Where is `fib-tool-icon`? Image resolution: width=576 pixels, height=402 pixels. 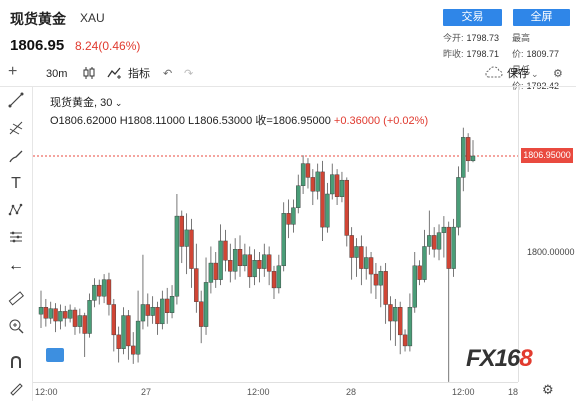 fib-tool-icon is located at coordinates (16, 130).